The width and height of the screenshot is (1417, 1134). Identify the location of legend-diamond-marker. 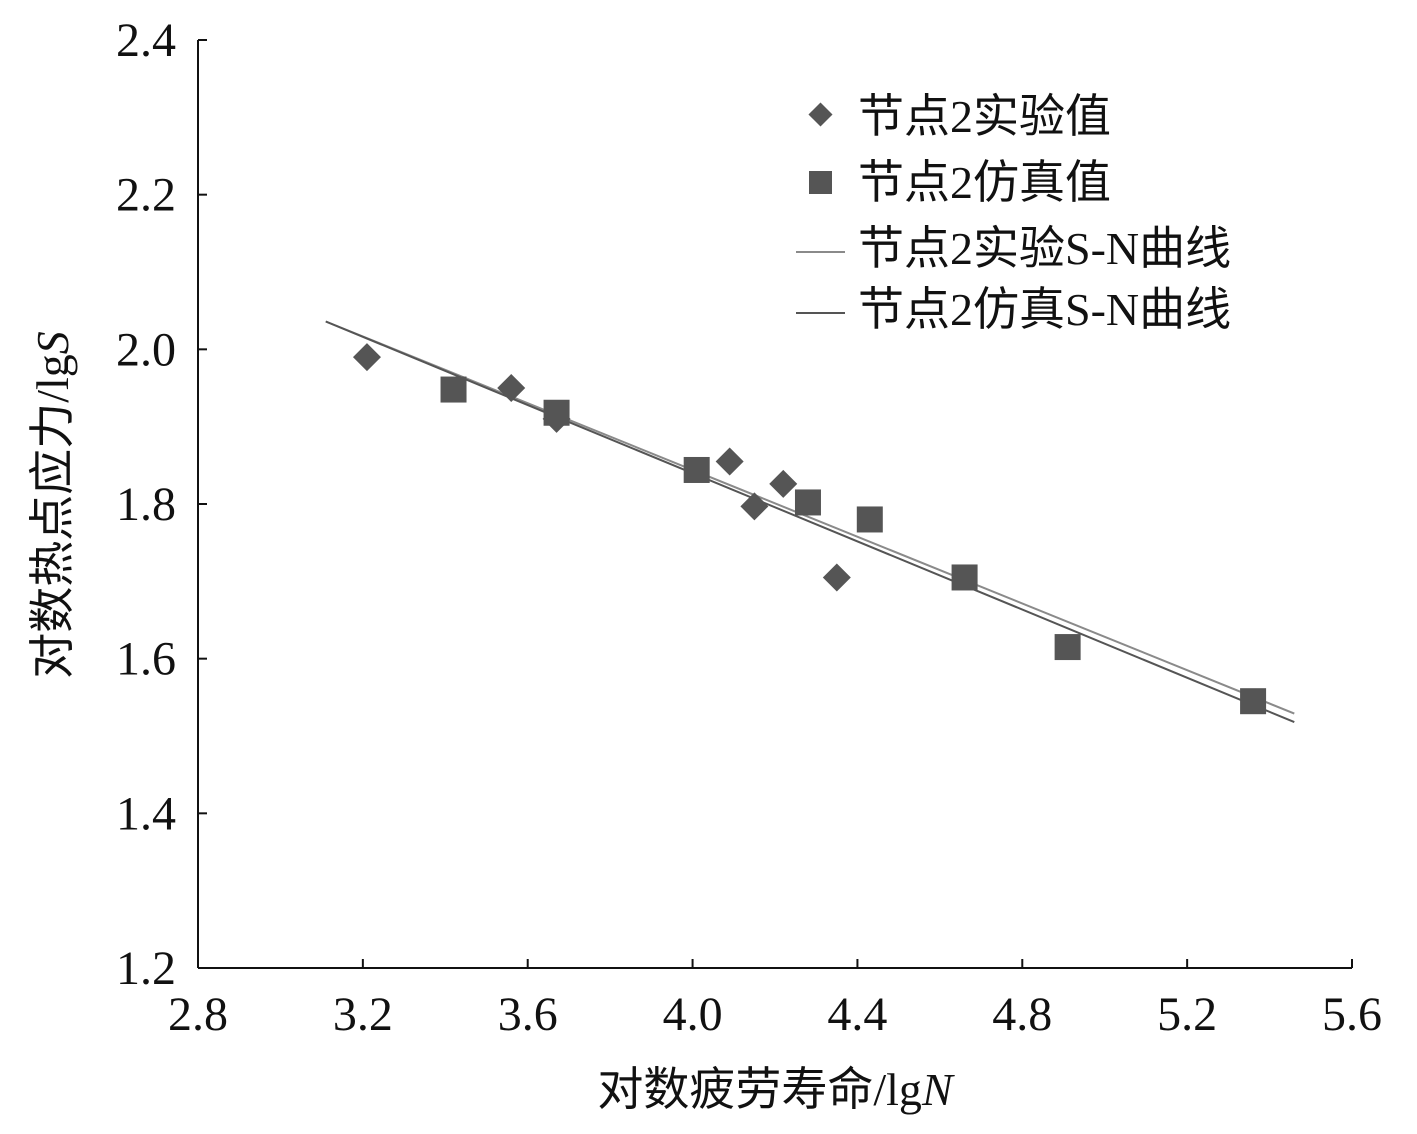
(820, 114).